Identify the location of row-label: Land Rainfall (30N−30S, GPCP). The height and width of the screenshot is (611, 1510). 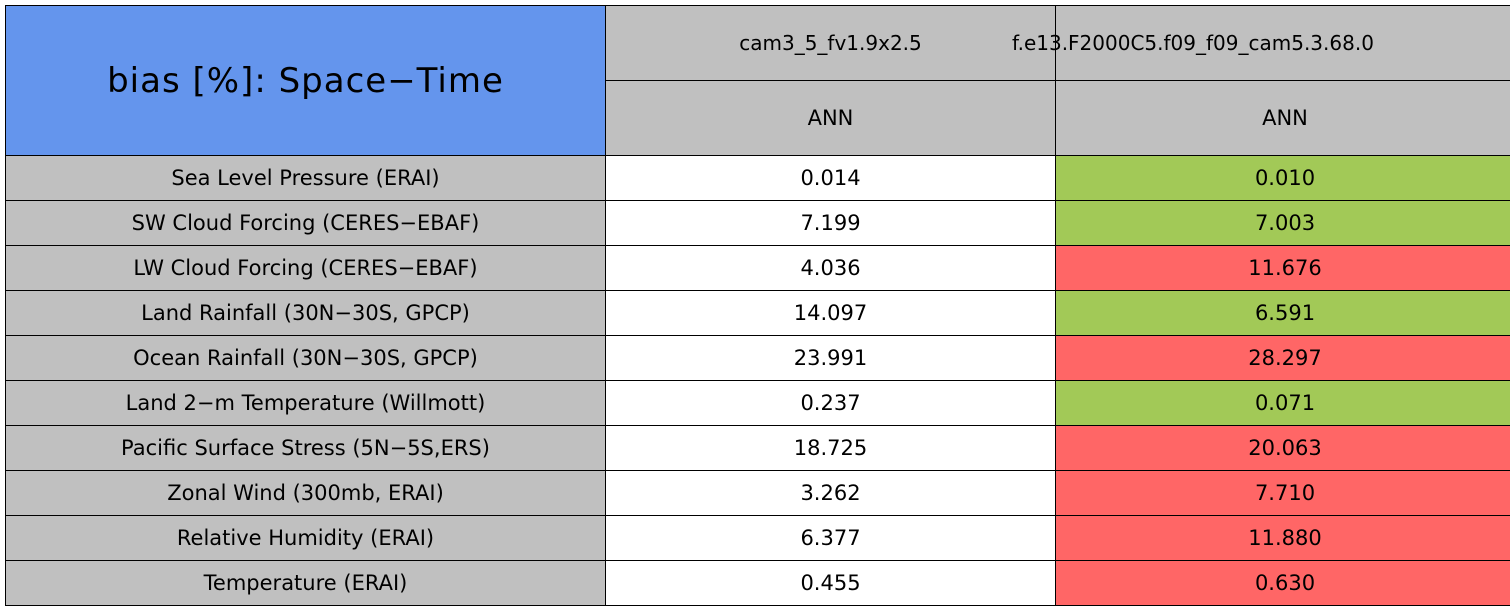
(305, 313).